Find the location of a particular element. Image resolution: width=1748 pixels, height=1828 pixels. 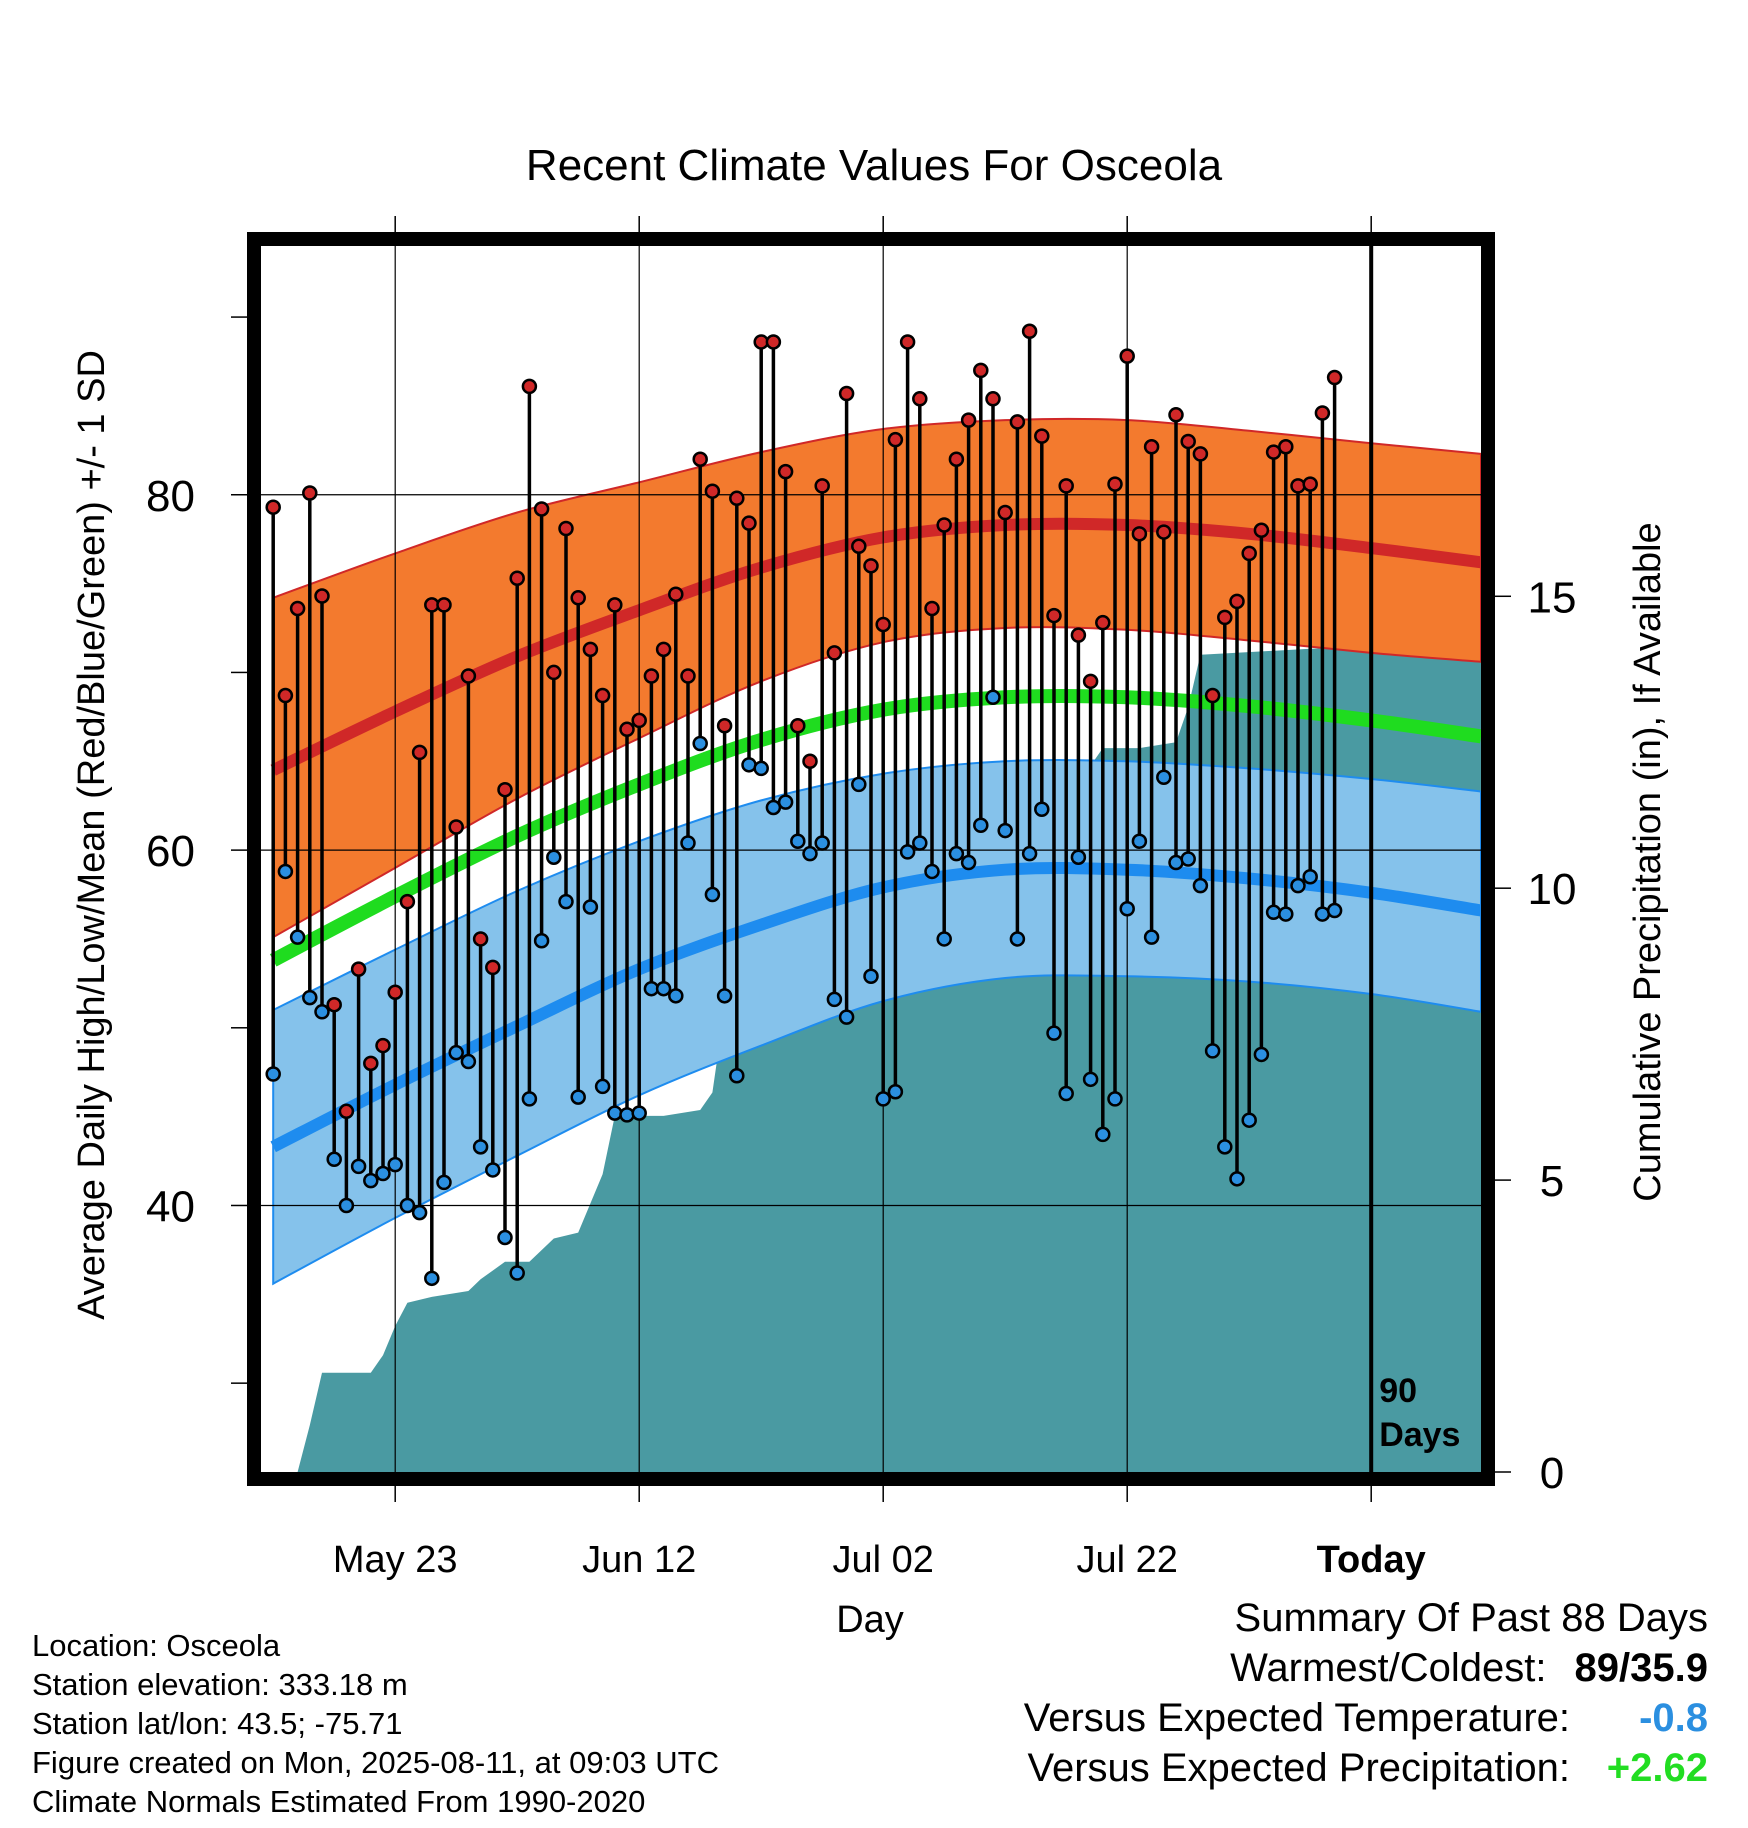

x-tick-label: Jun 12 is located at coordinates (639, 1560).